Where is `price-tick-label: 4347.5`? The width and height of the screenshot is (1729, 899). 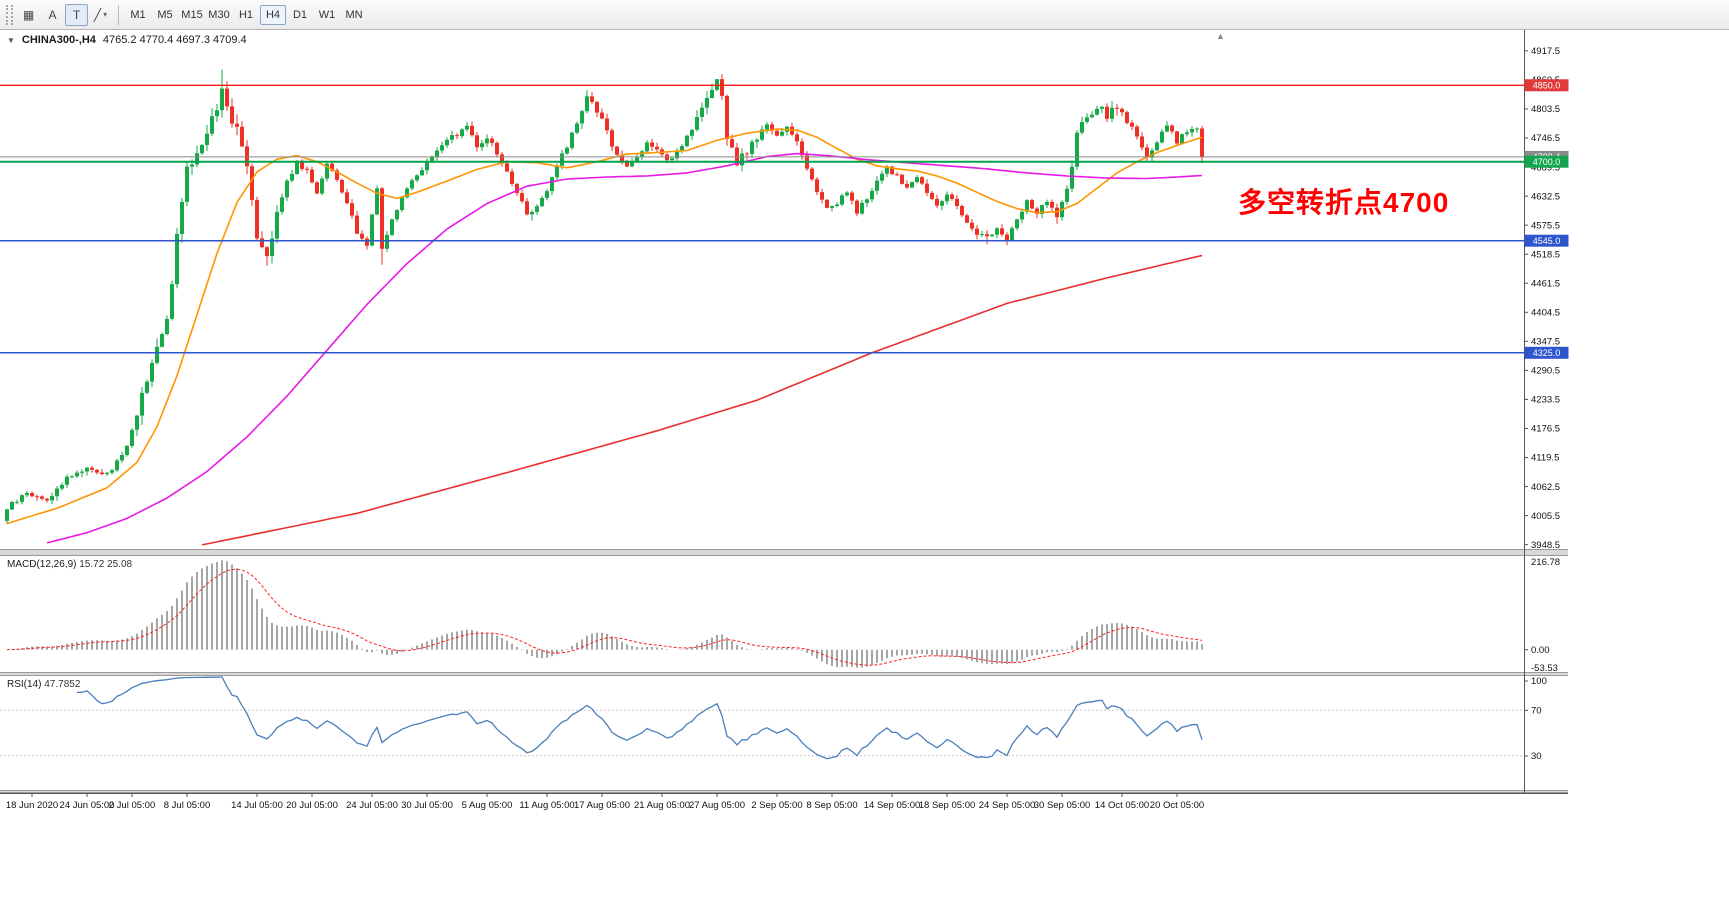
price-tick-label: 4347.5 is located at coordinates (1545, 342).